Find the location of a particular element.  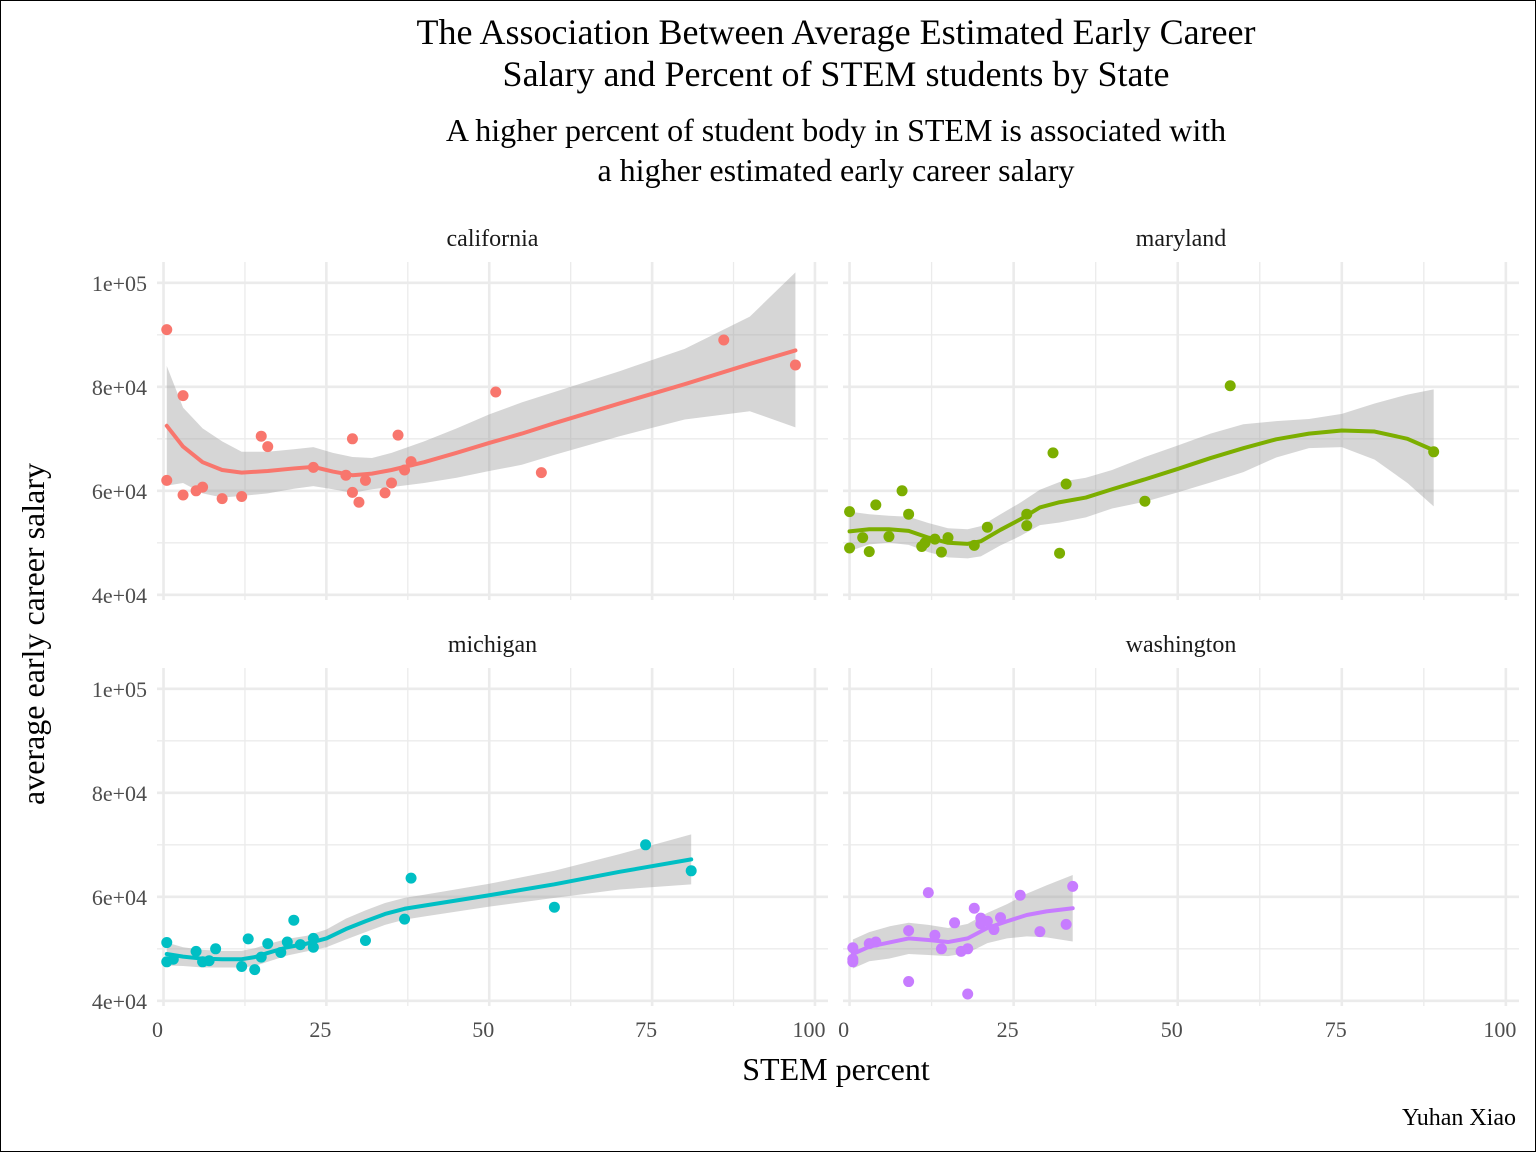

smooth-line-washington is located at coordinates (962, 931).